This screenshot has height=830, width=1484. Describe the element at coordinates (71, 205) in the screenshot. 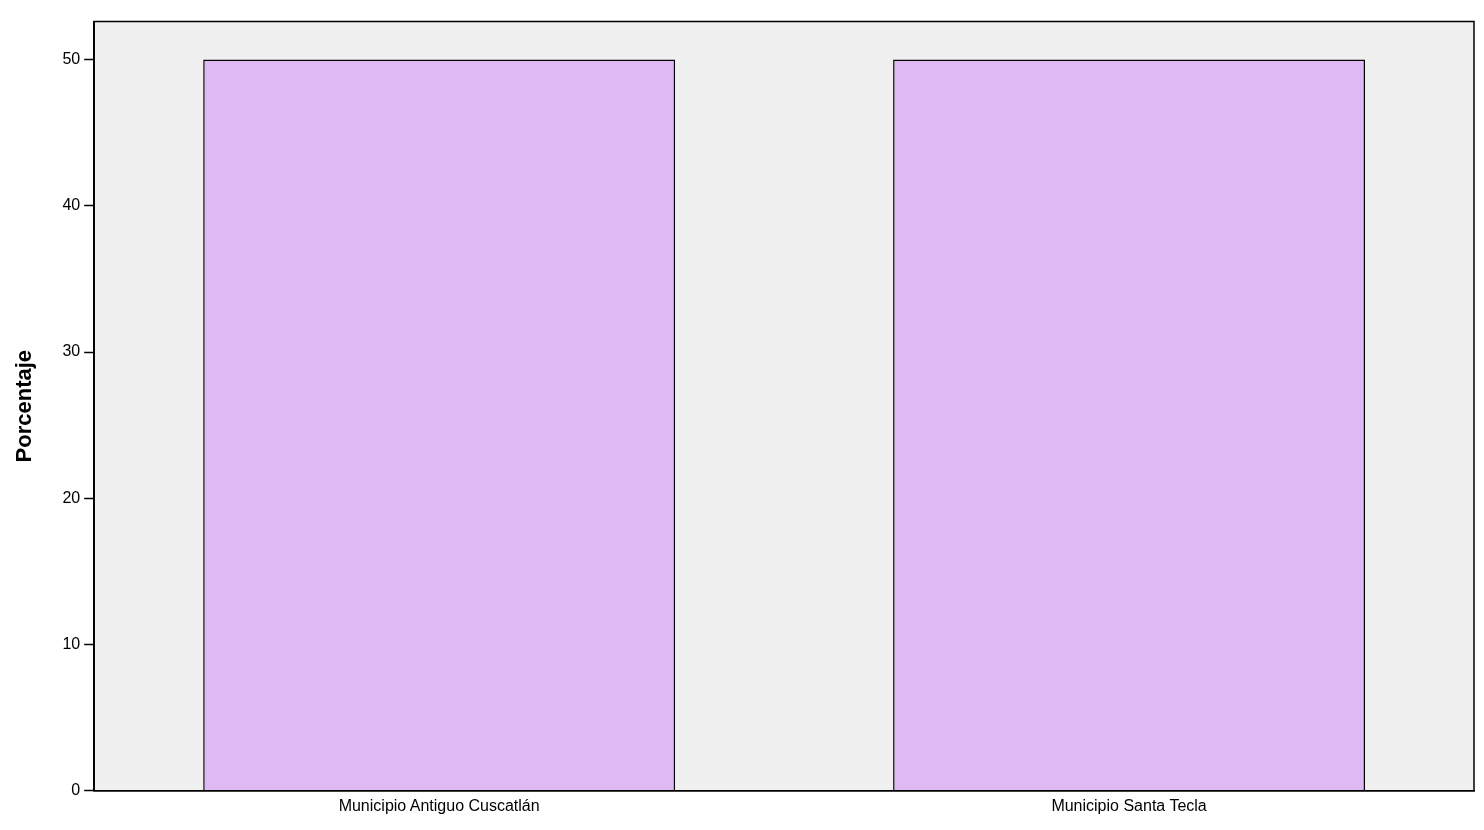

I see `y-tick-label: 40` at that location.